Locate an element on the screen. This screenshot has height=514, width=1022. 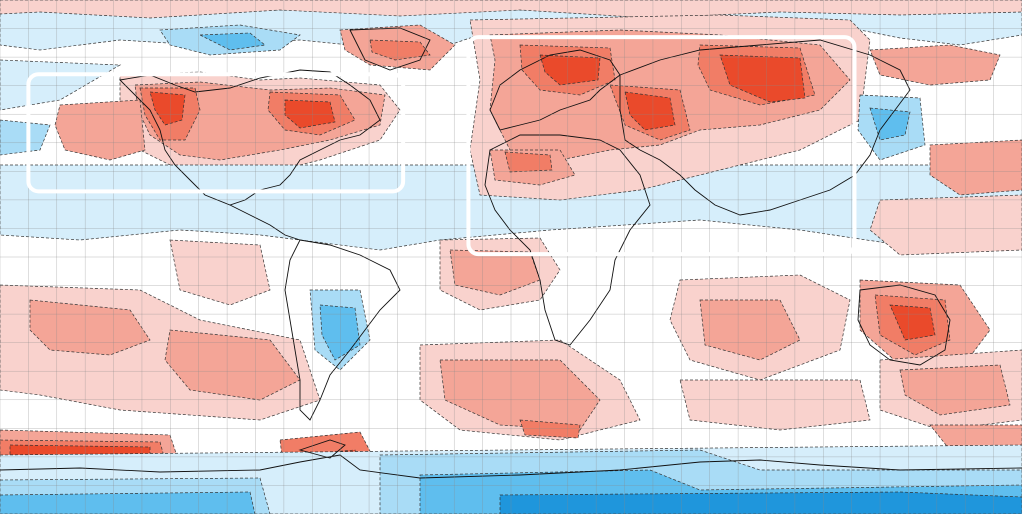
north-america-box is located at coordinates (216, 133).